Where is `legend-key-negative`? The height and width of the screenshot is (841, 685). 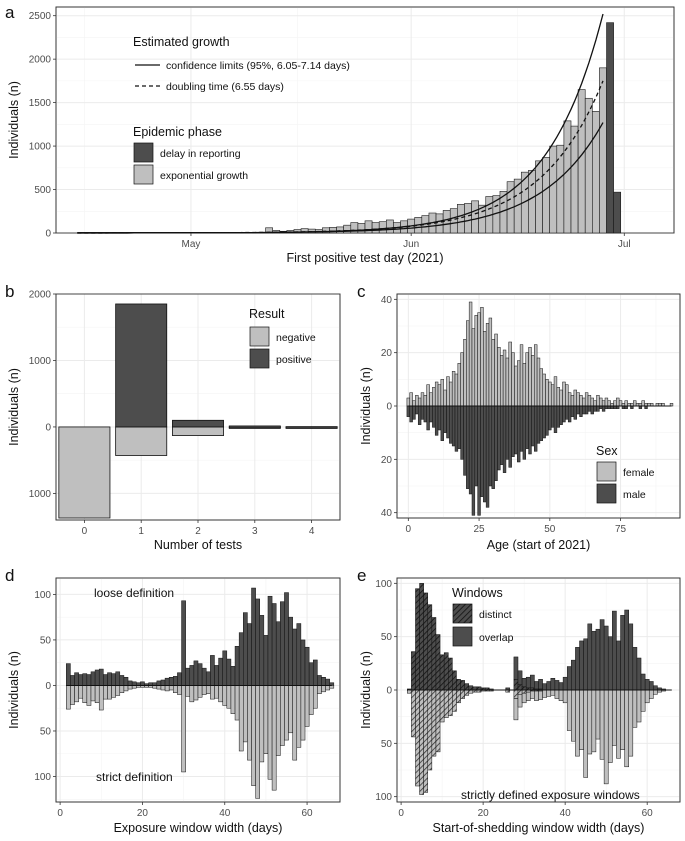
legend-key-negative is located at coordinates (259, 336).